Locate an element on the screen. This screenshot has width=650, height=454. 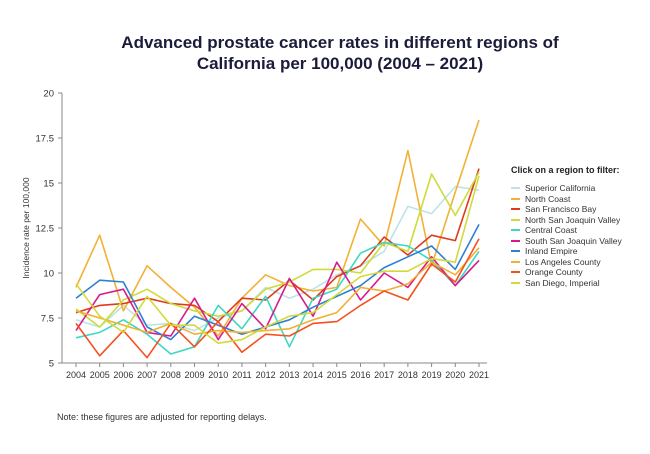
y-axis-label: Incidence rate per 100,000 is located at coordinates (26, 227).